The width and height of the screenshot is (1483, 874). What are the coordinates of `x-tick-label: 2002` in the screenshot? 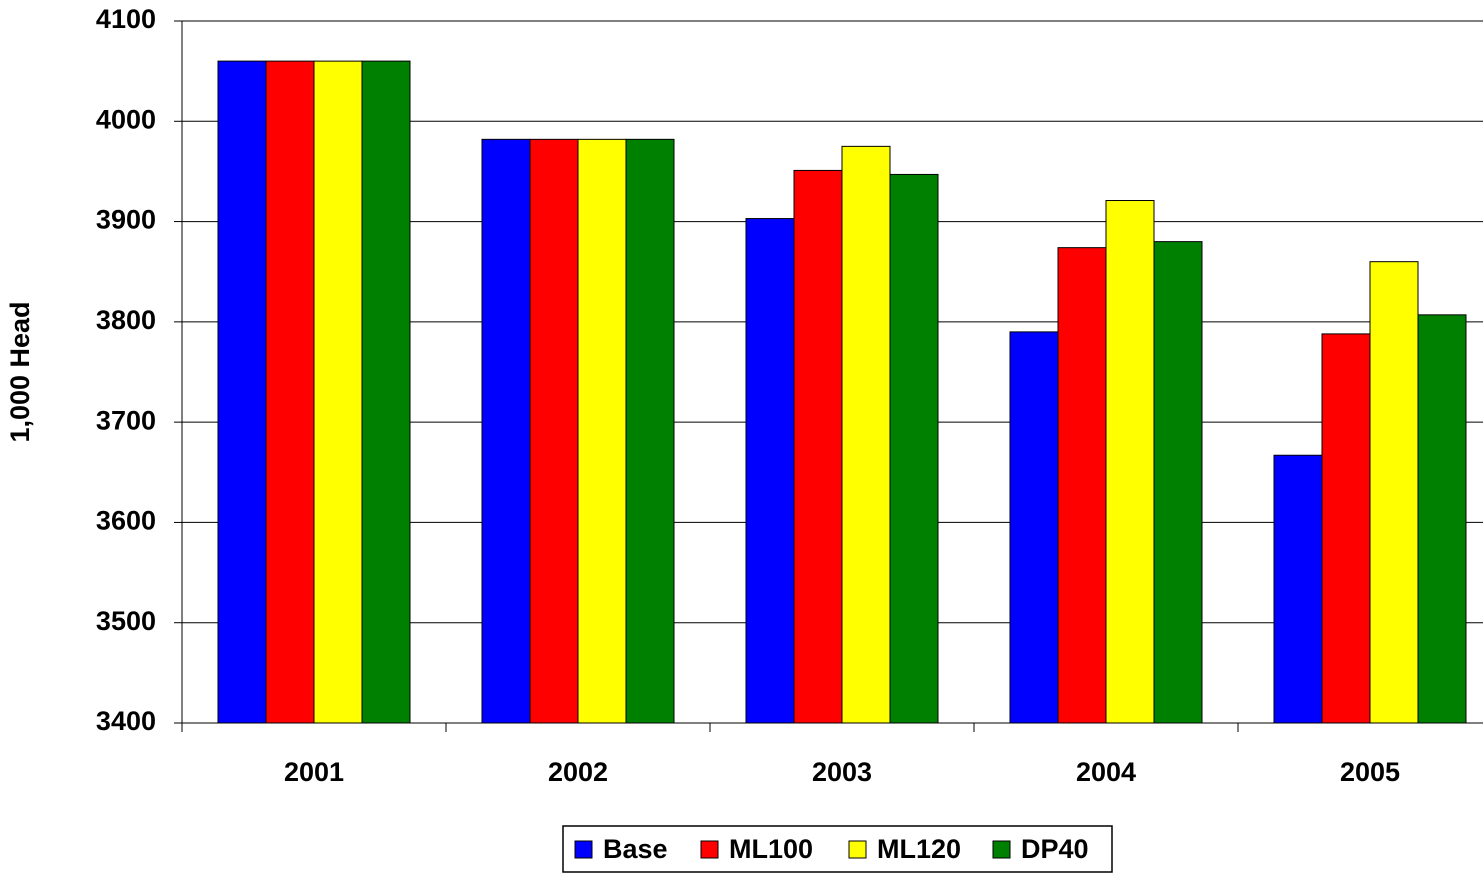 It's located at (578, 772).